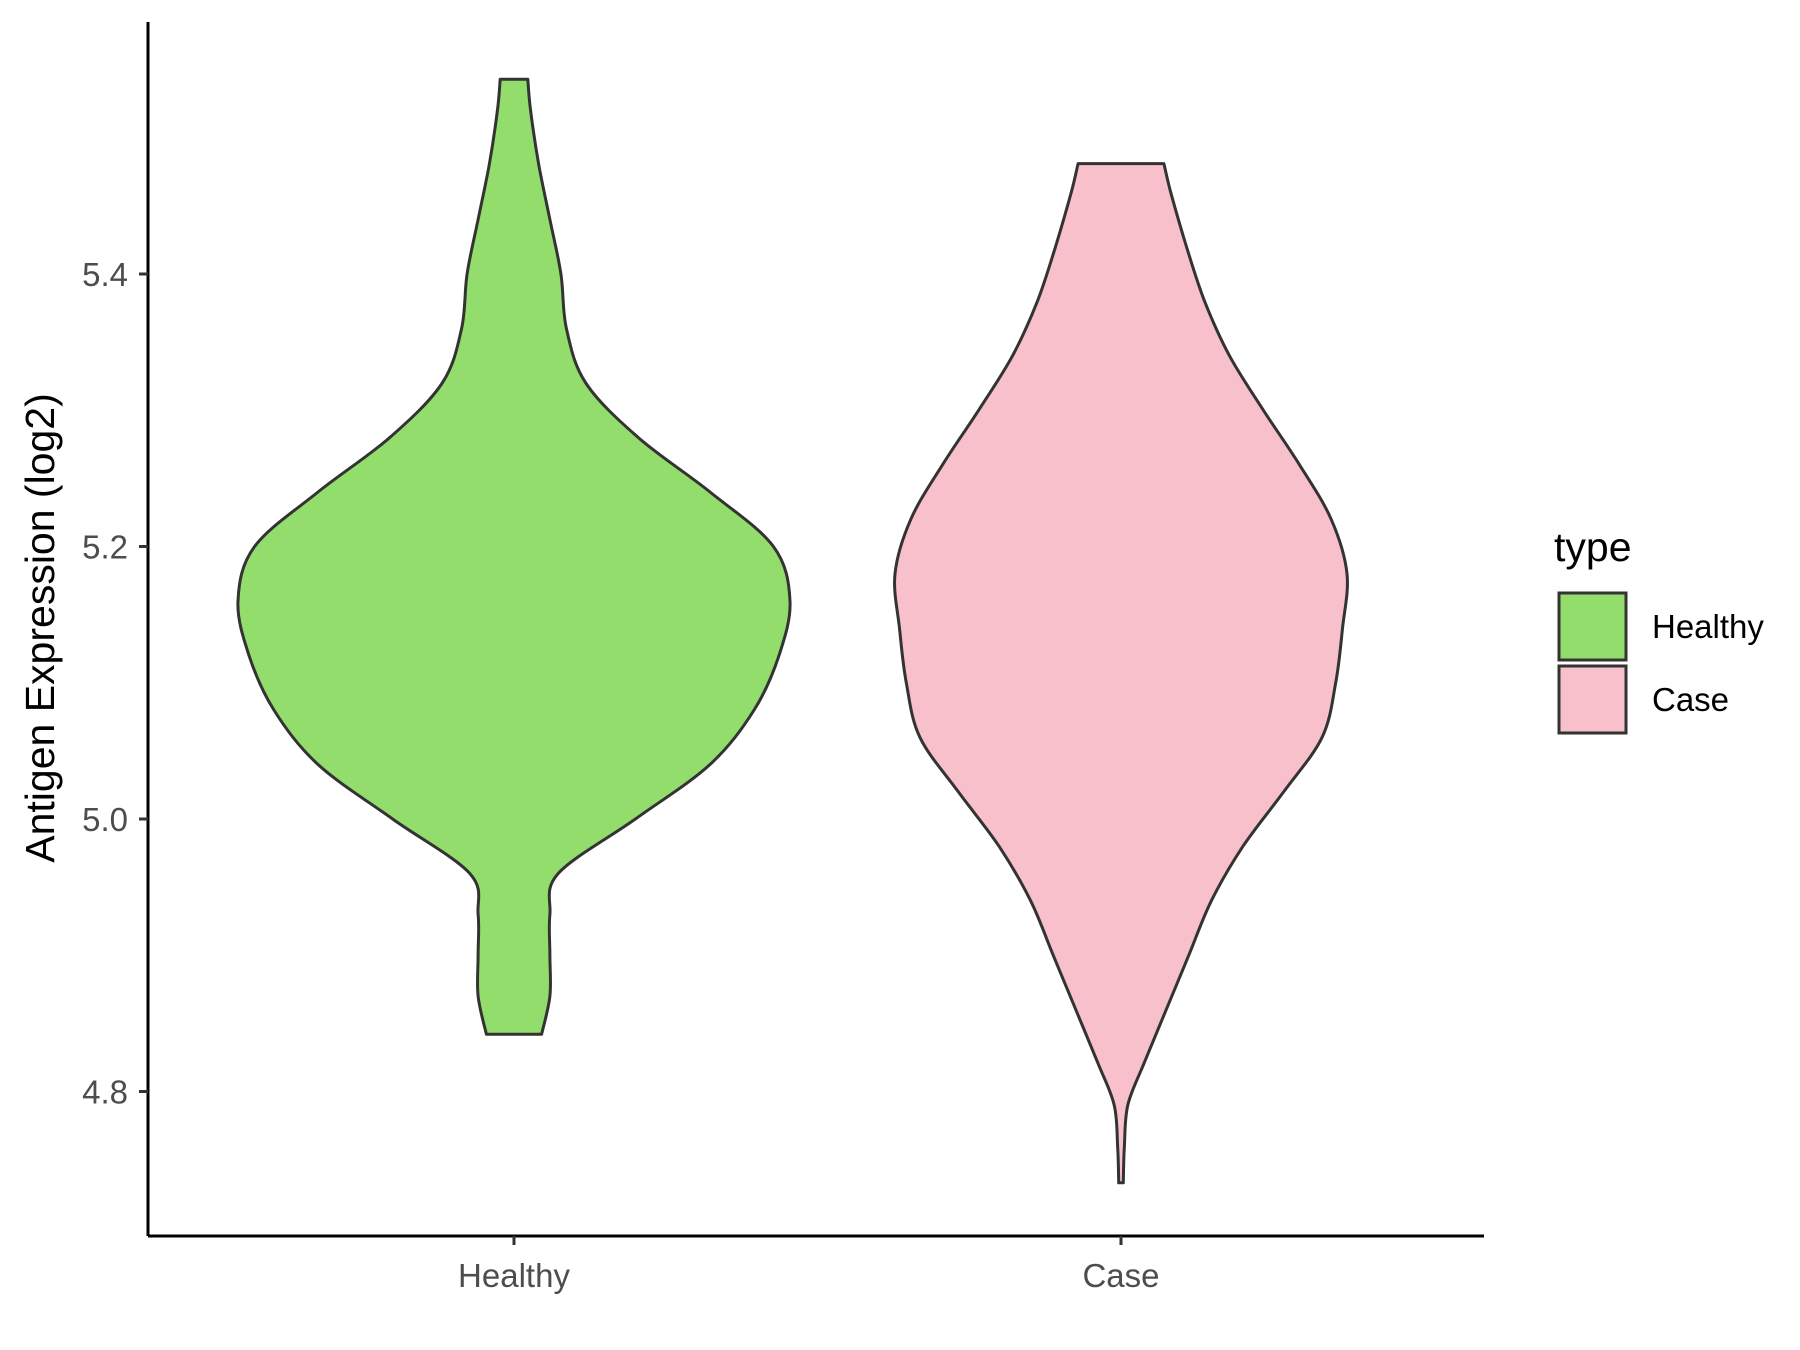 Image resolution: width=1800 pixels, height=1350 pixels. What do you see at coordinates (809, 1265) in the screenshot?
I see `x-ticks: Healthy Case` at bounding box center [809, 1265].